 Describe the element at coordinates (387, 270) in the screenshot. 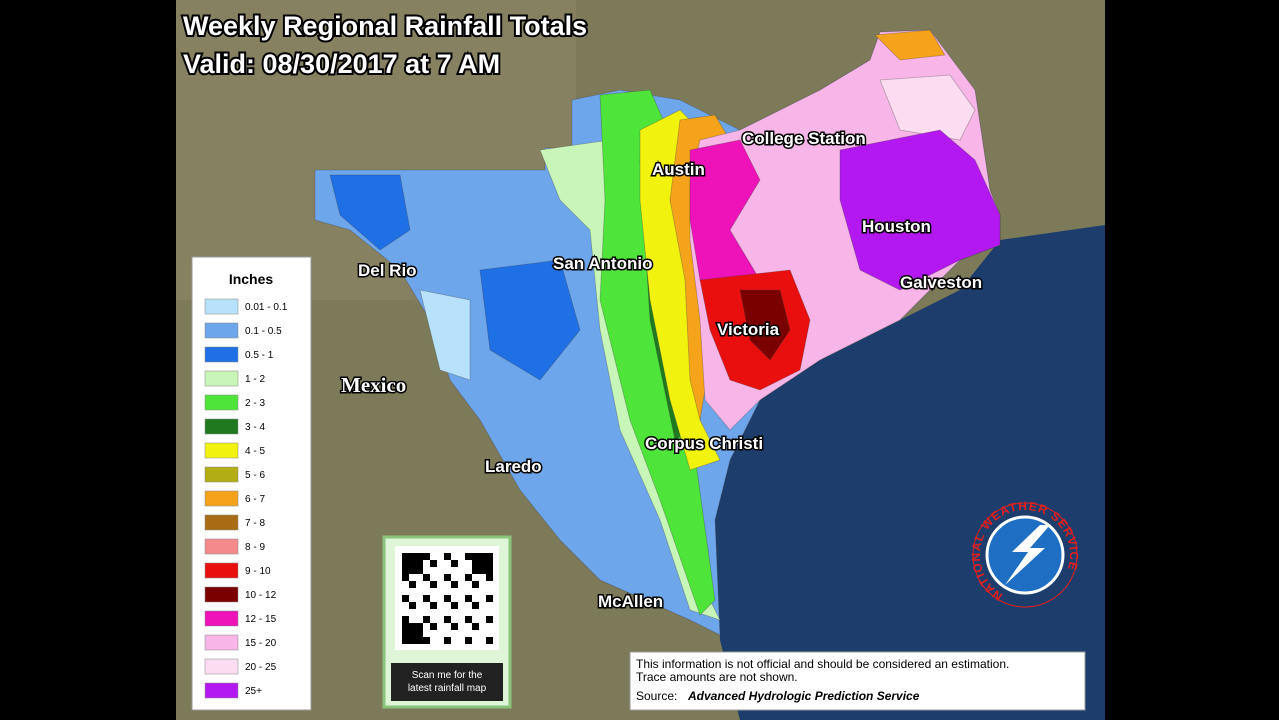

I see `city-label: Del Rio` at that location.